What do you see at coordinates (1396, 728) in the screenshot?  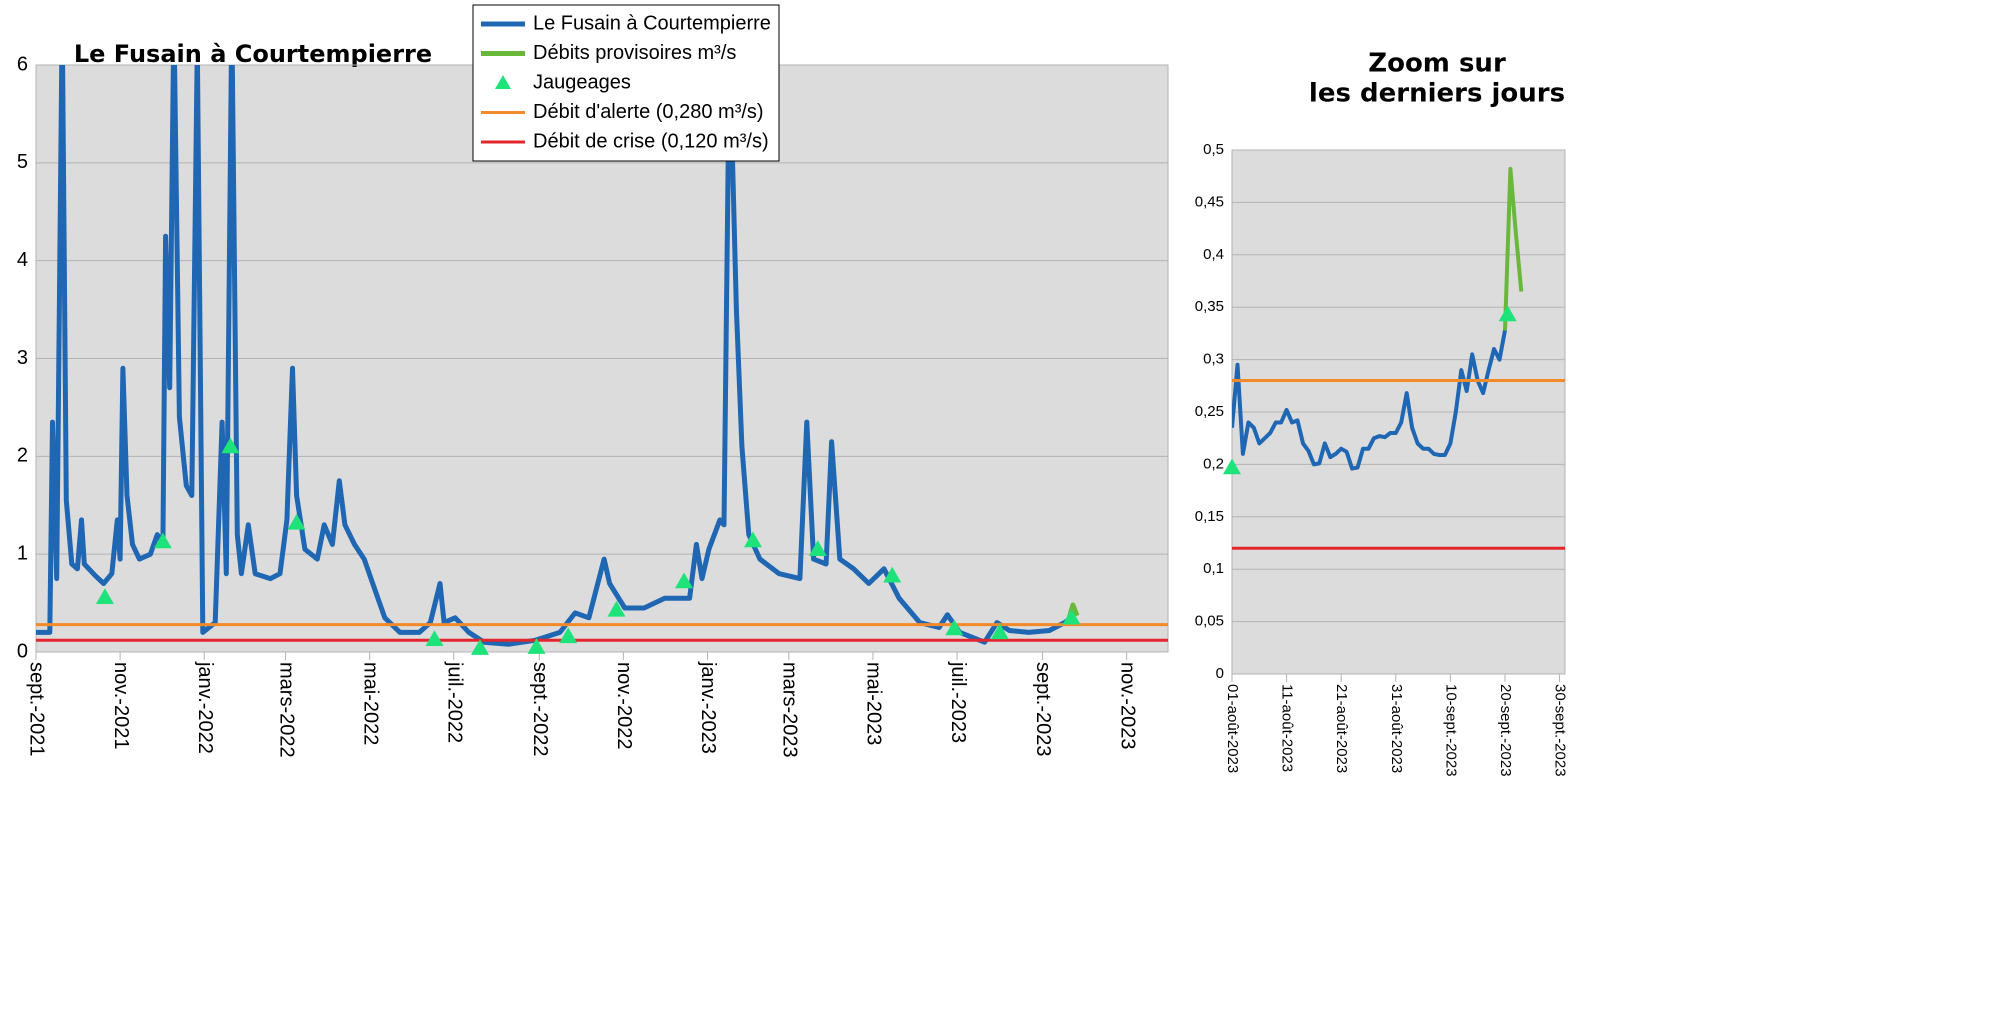 I see `x-tick-label: 31-août-2023` at bounding box center [1396, 728].